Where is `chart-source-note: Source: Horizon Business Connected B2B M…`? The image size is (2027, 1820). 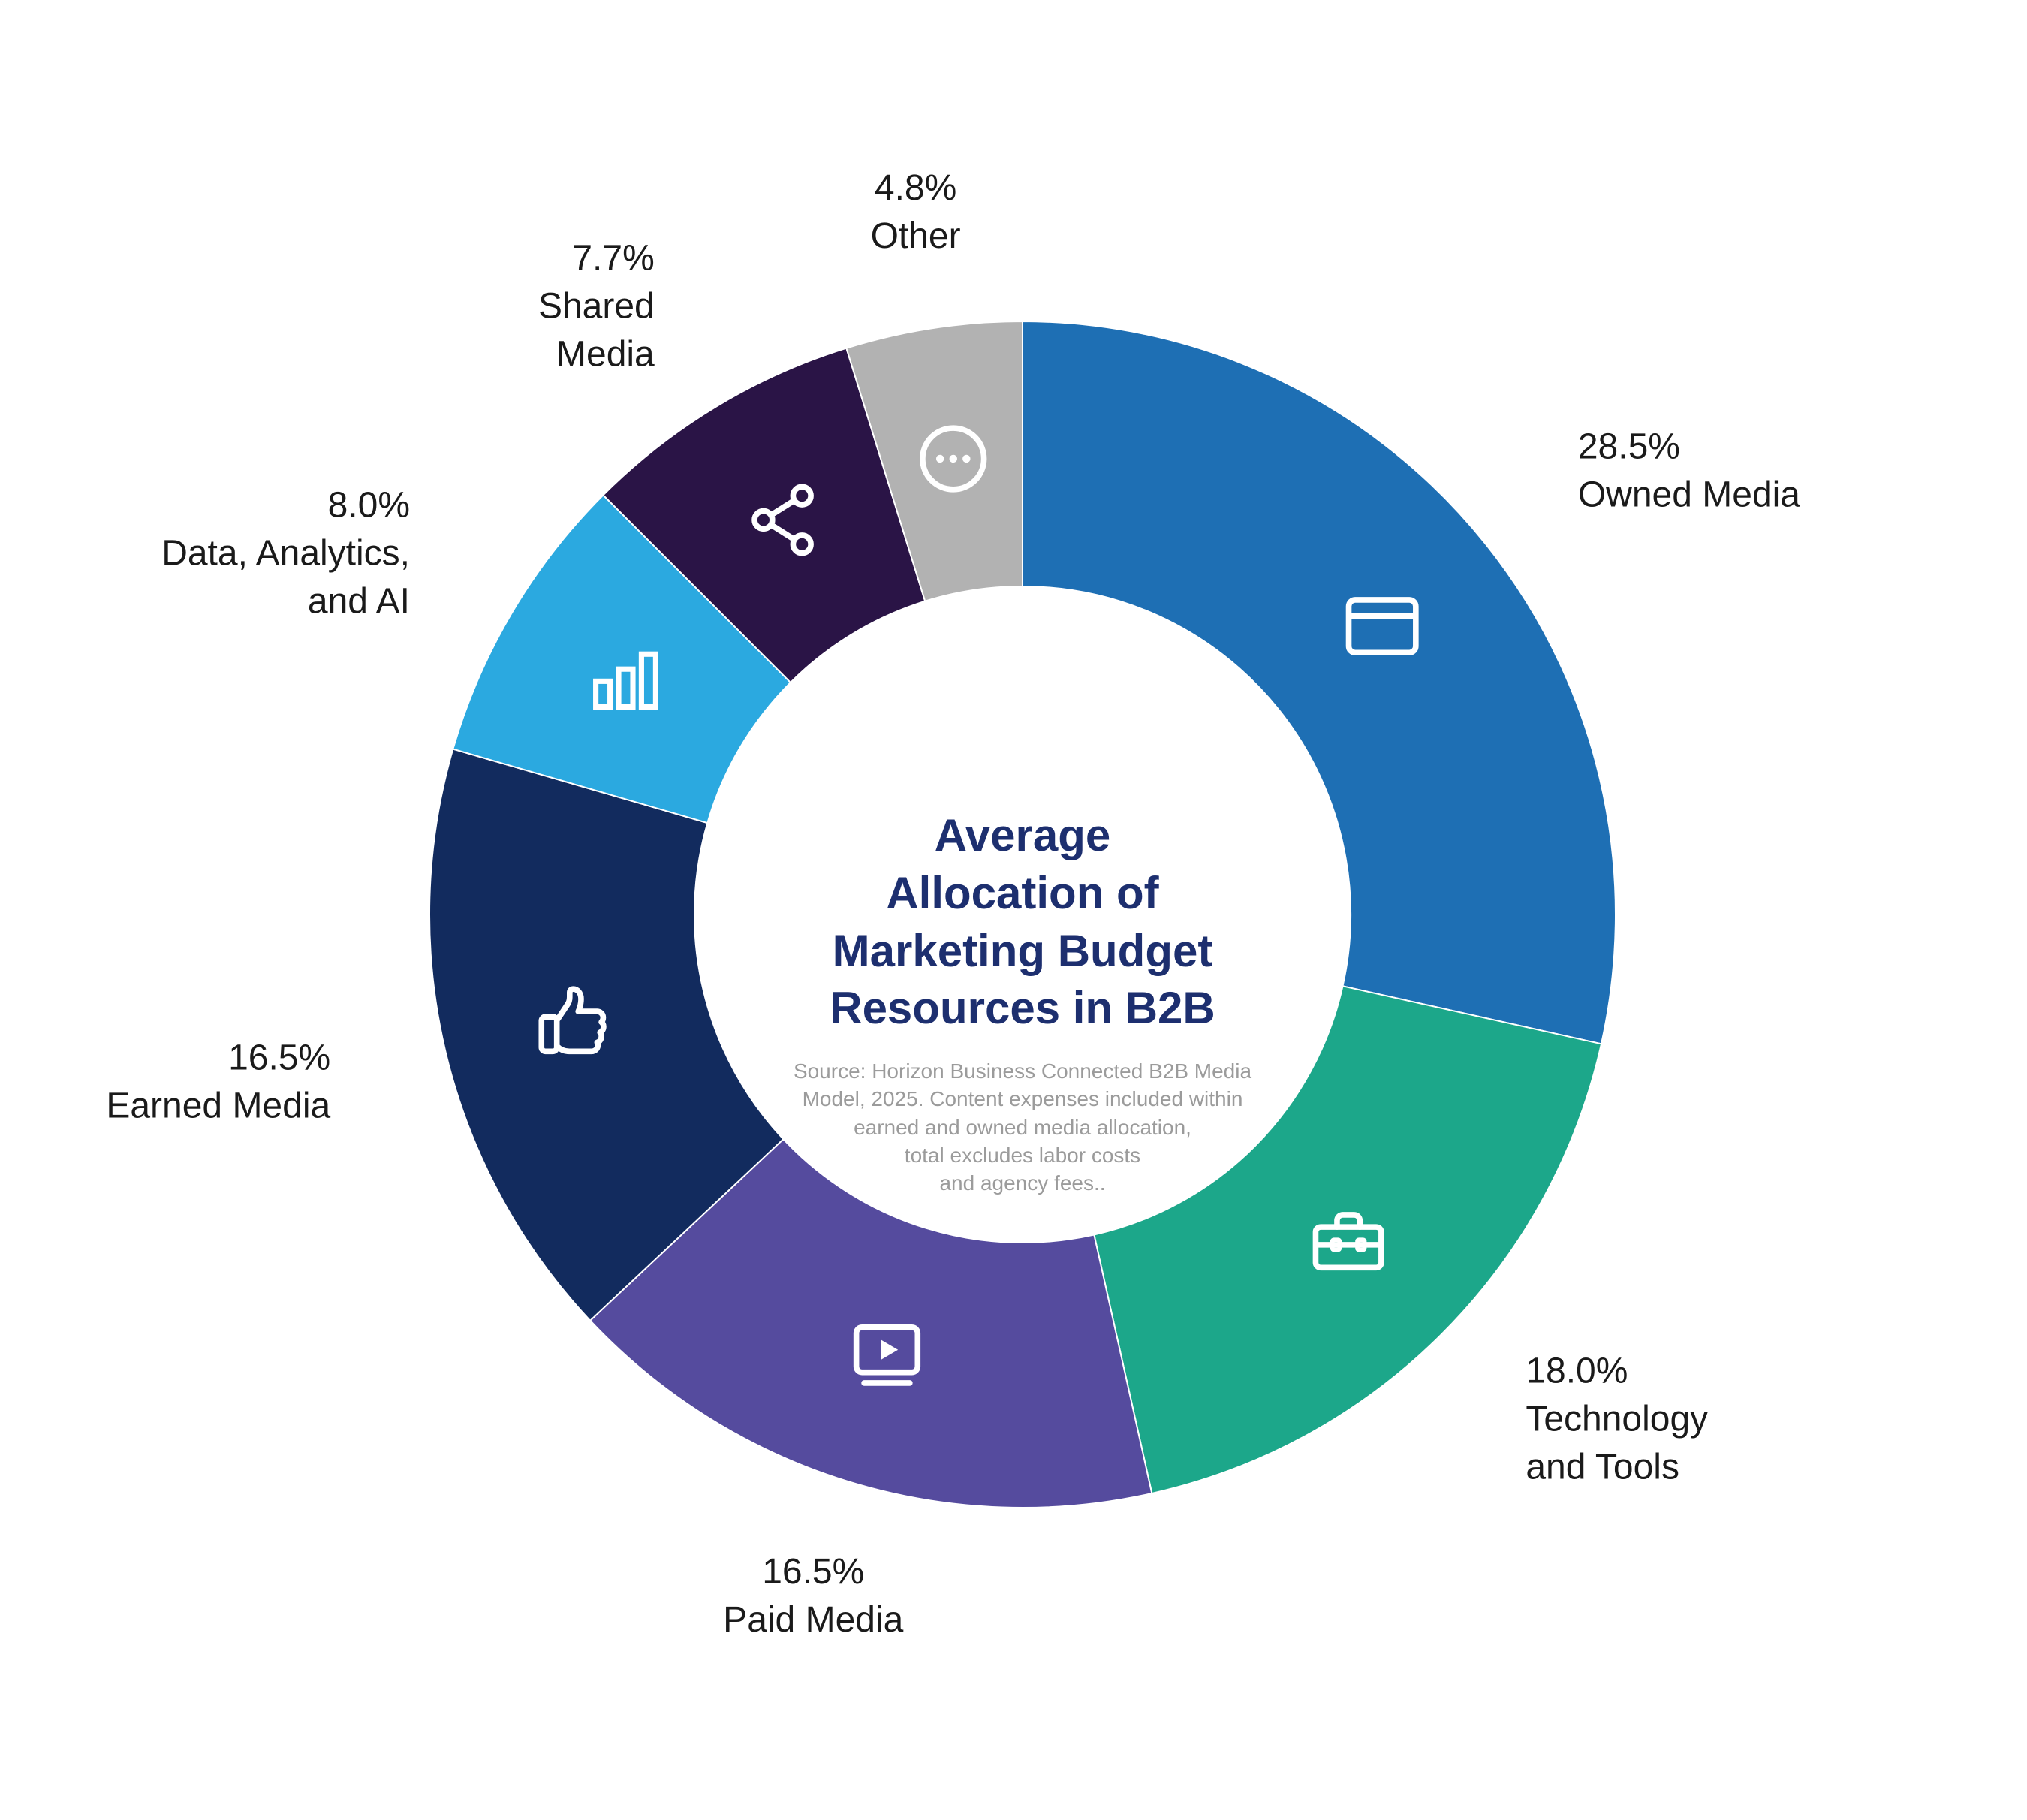
chart-source-note: Source: Horizon Business Connected B2B M… is located at coordinates (1022, 1127).